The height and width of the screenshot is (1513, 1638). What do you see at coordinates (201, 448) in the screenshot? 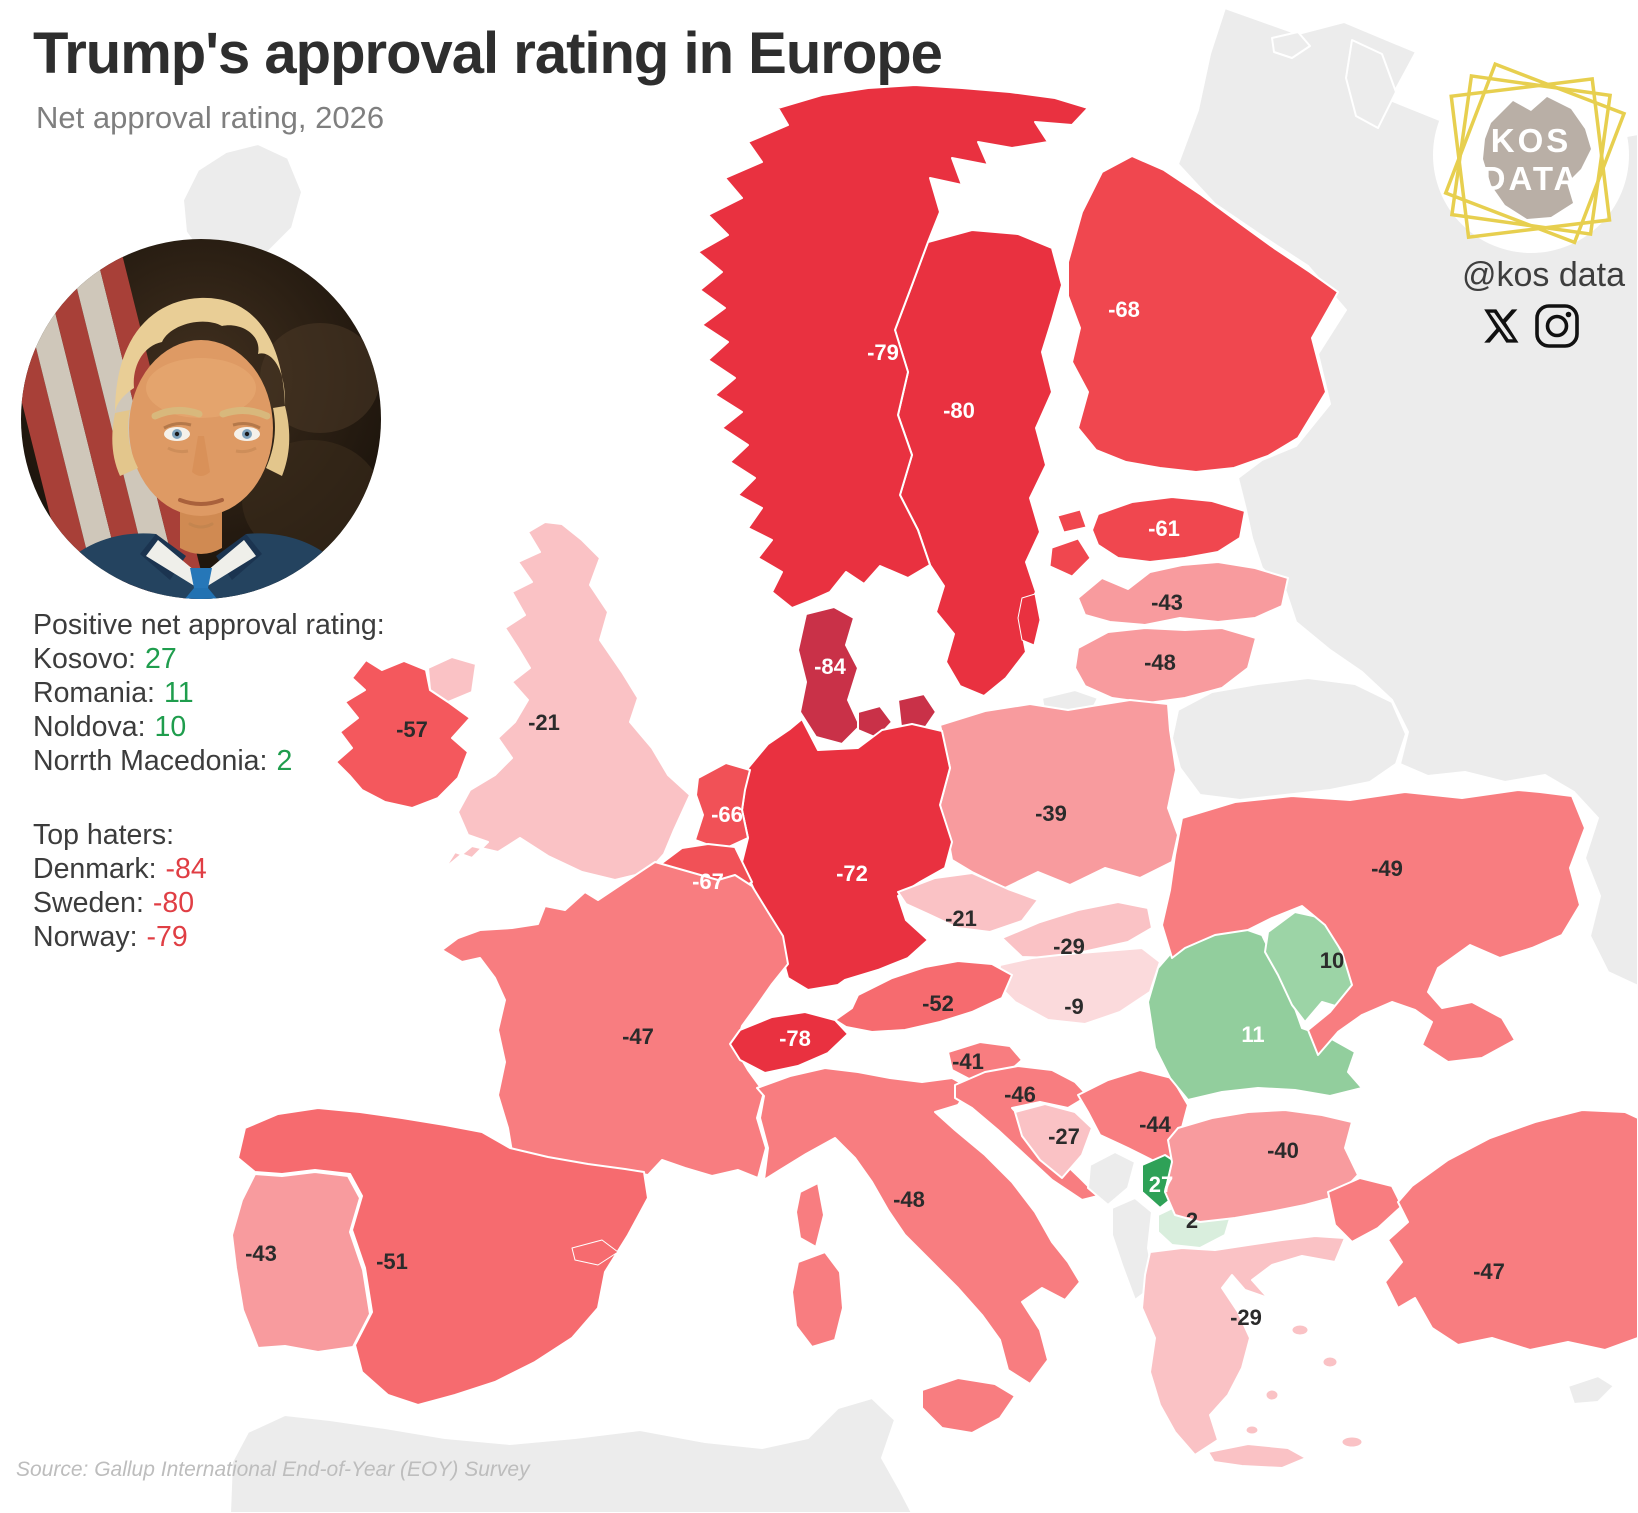
I see `trump-figure` at bounding box center [201, 448].